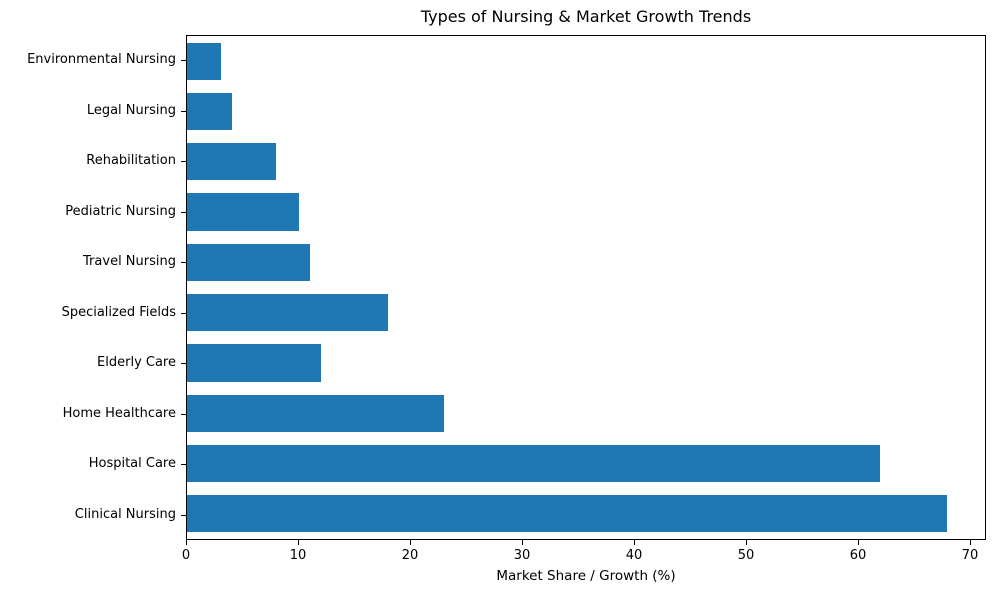  Describe the element at coordinates (232, 162) in the screenshot. I see `bar-rehabilitation` at that location.